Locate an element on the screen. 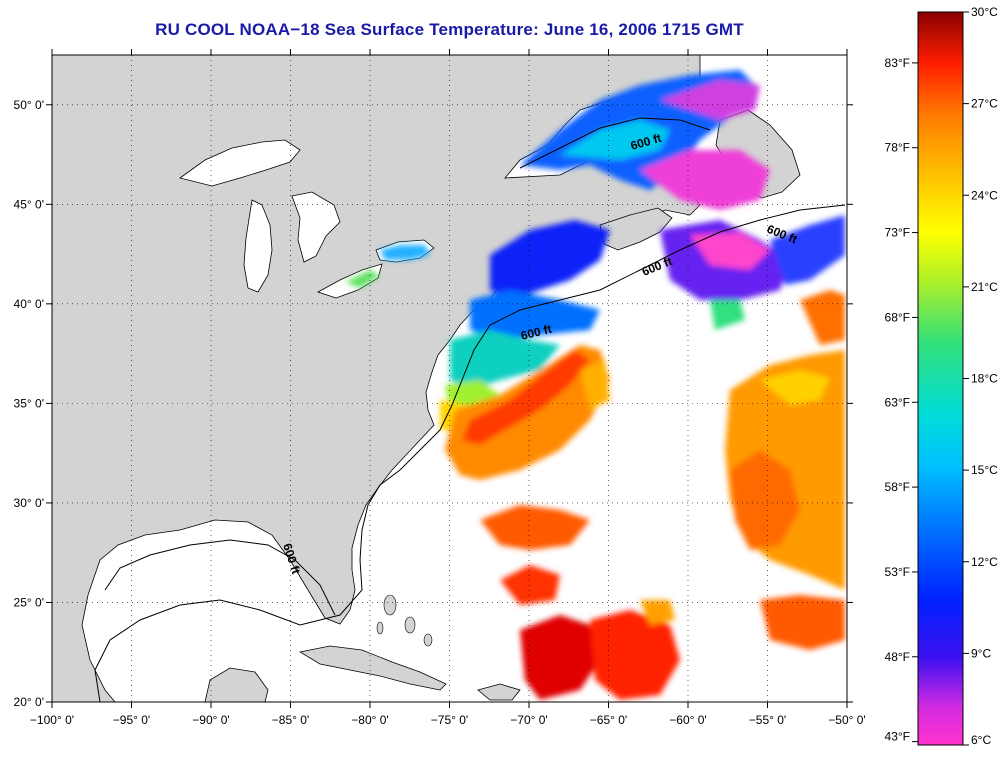 The image size is (1008, 761). colorbar-label-celsius: 30°C is located at coordinates (984, 12).